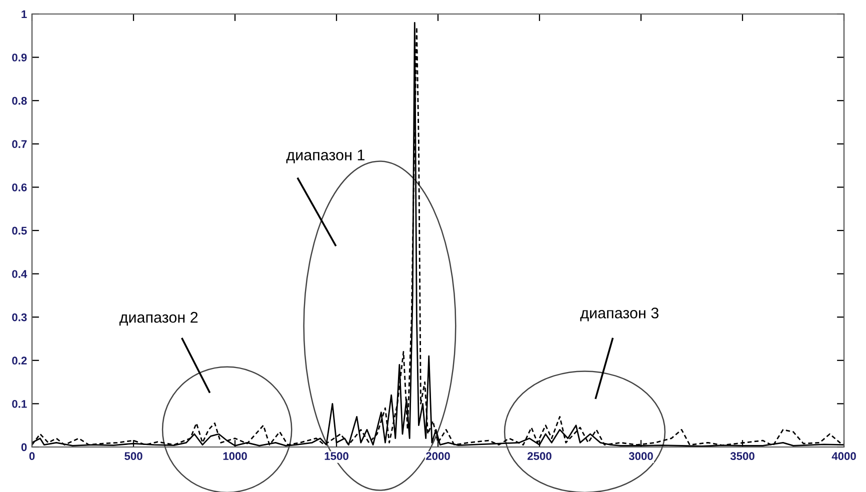 This screenshot has width=866, height=492. I want to click on y-tick-label: 0.5, so click(19, 230).